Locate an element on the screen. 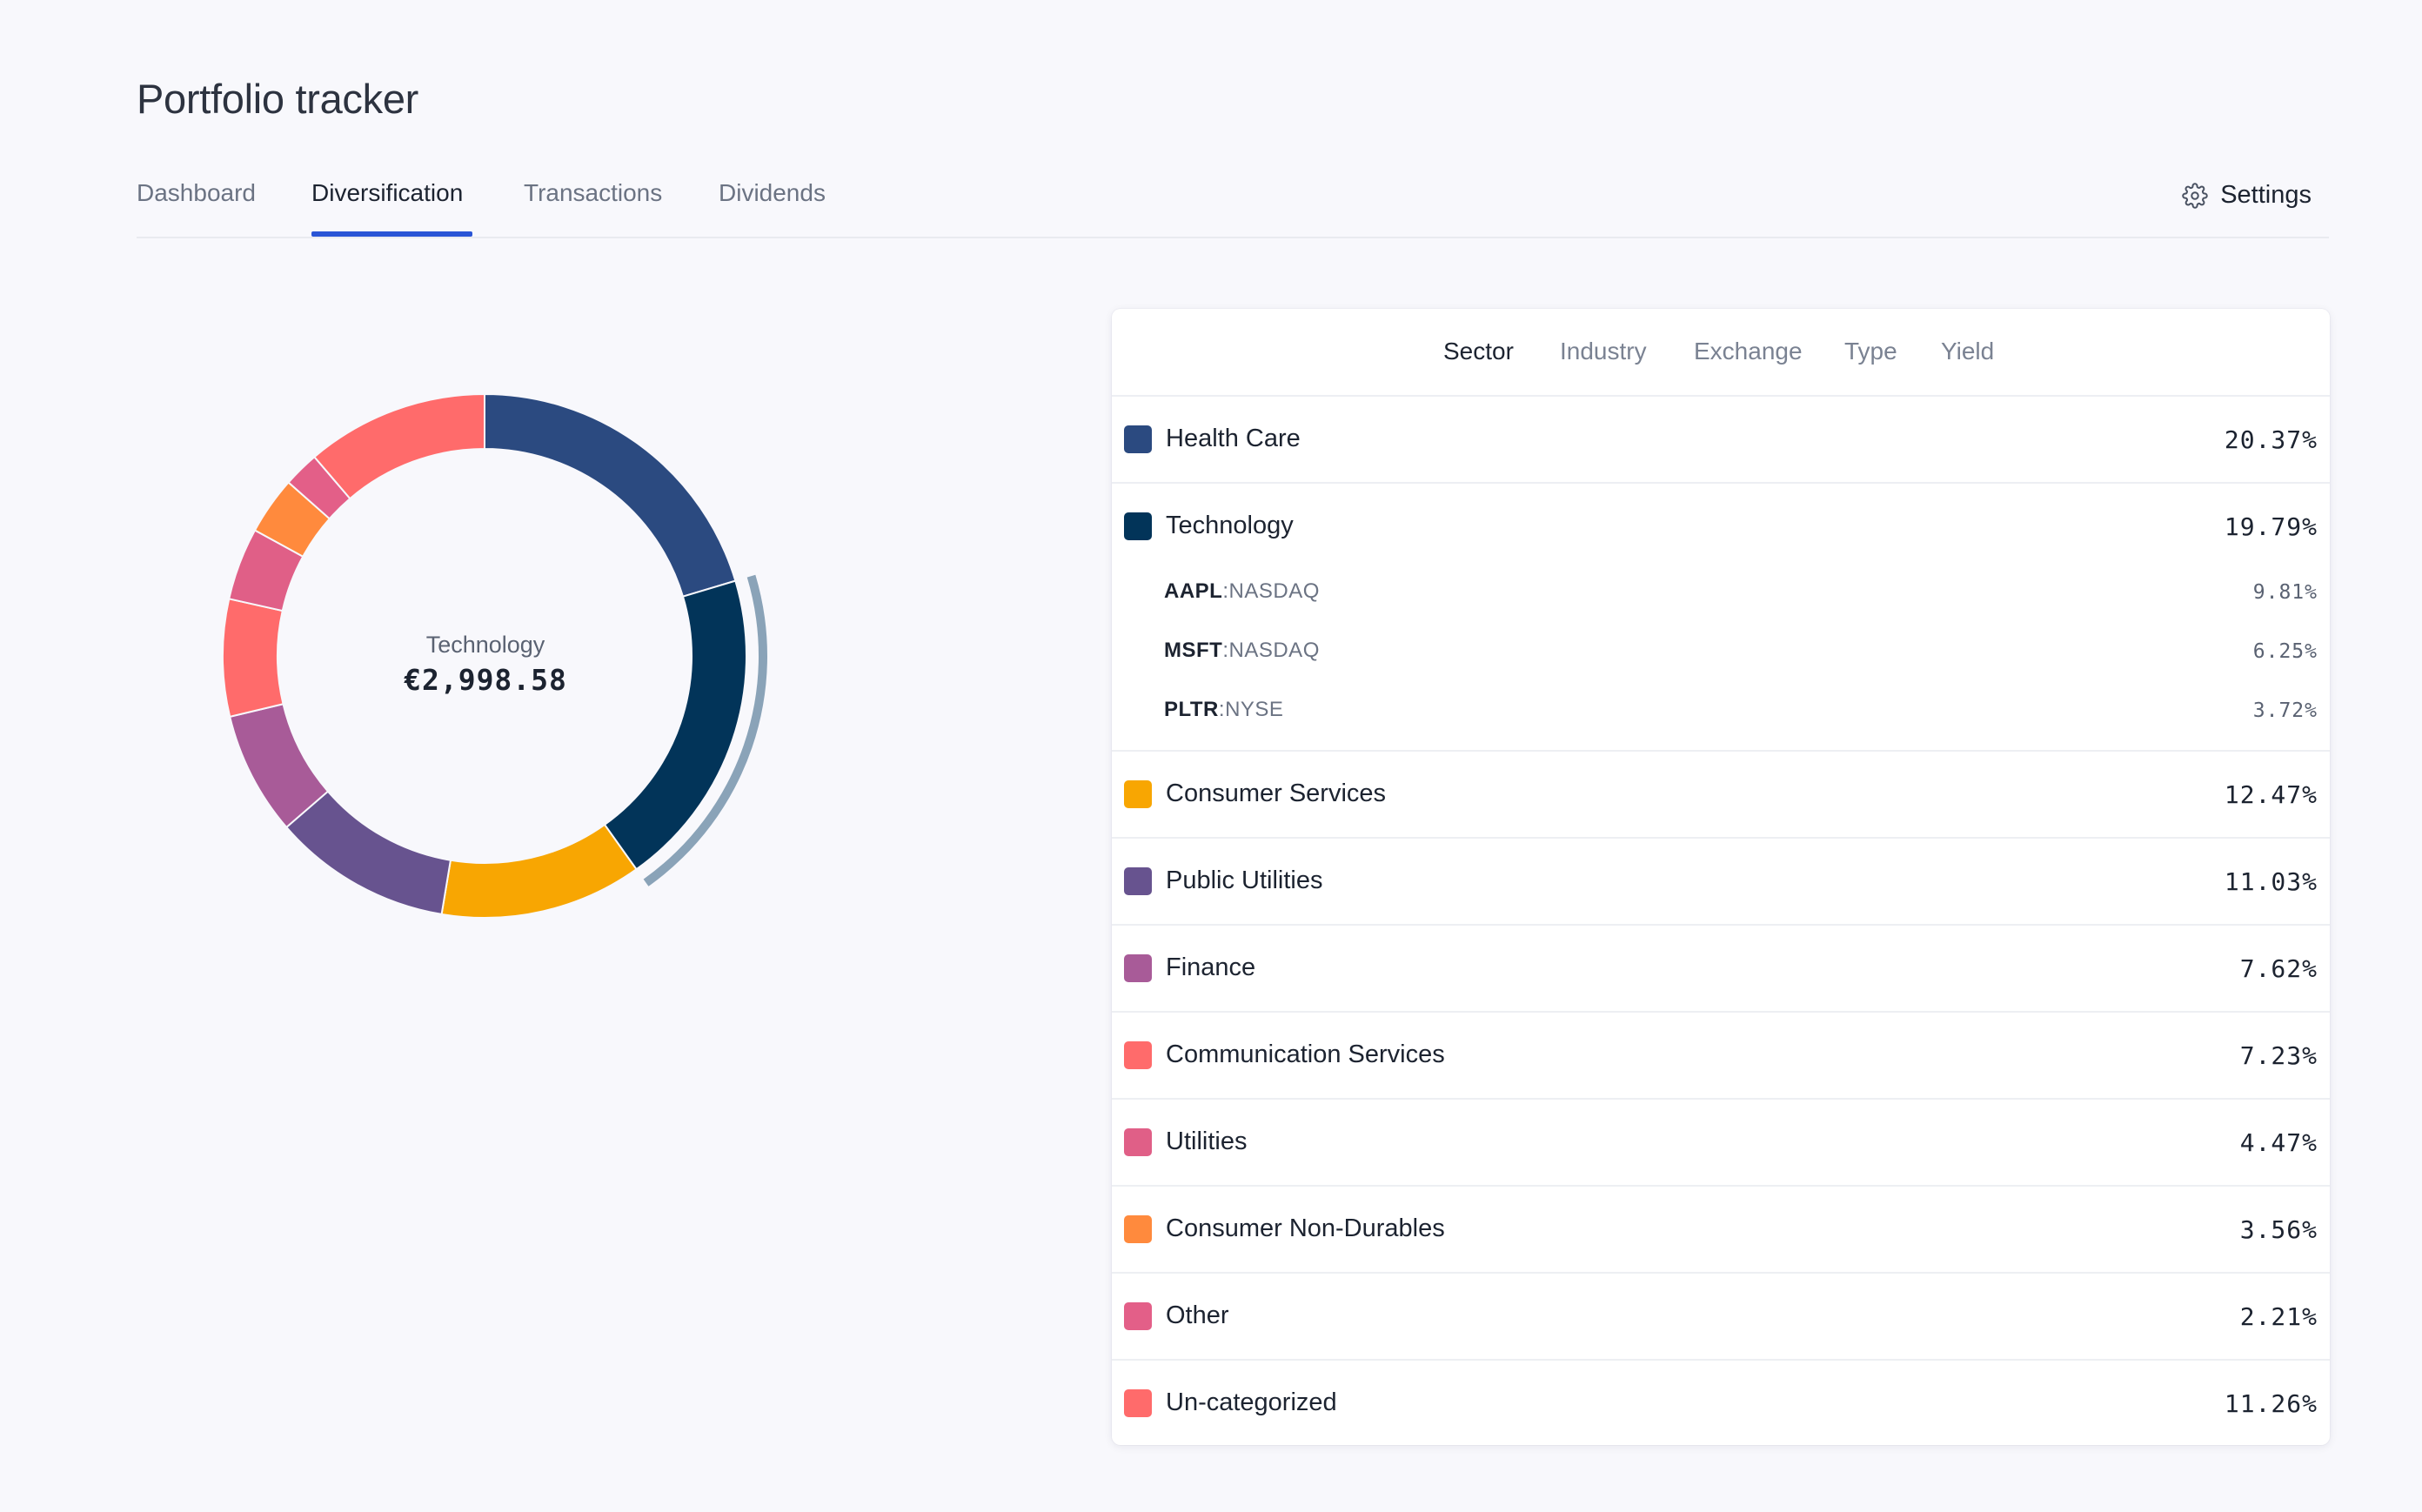  sector-name: Health Care is located at coordinates (1233, 438).